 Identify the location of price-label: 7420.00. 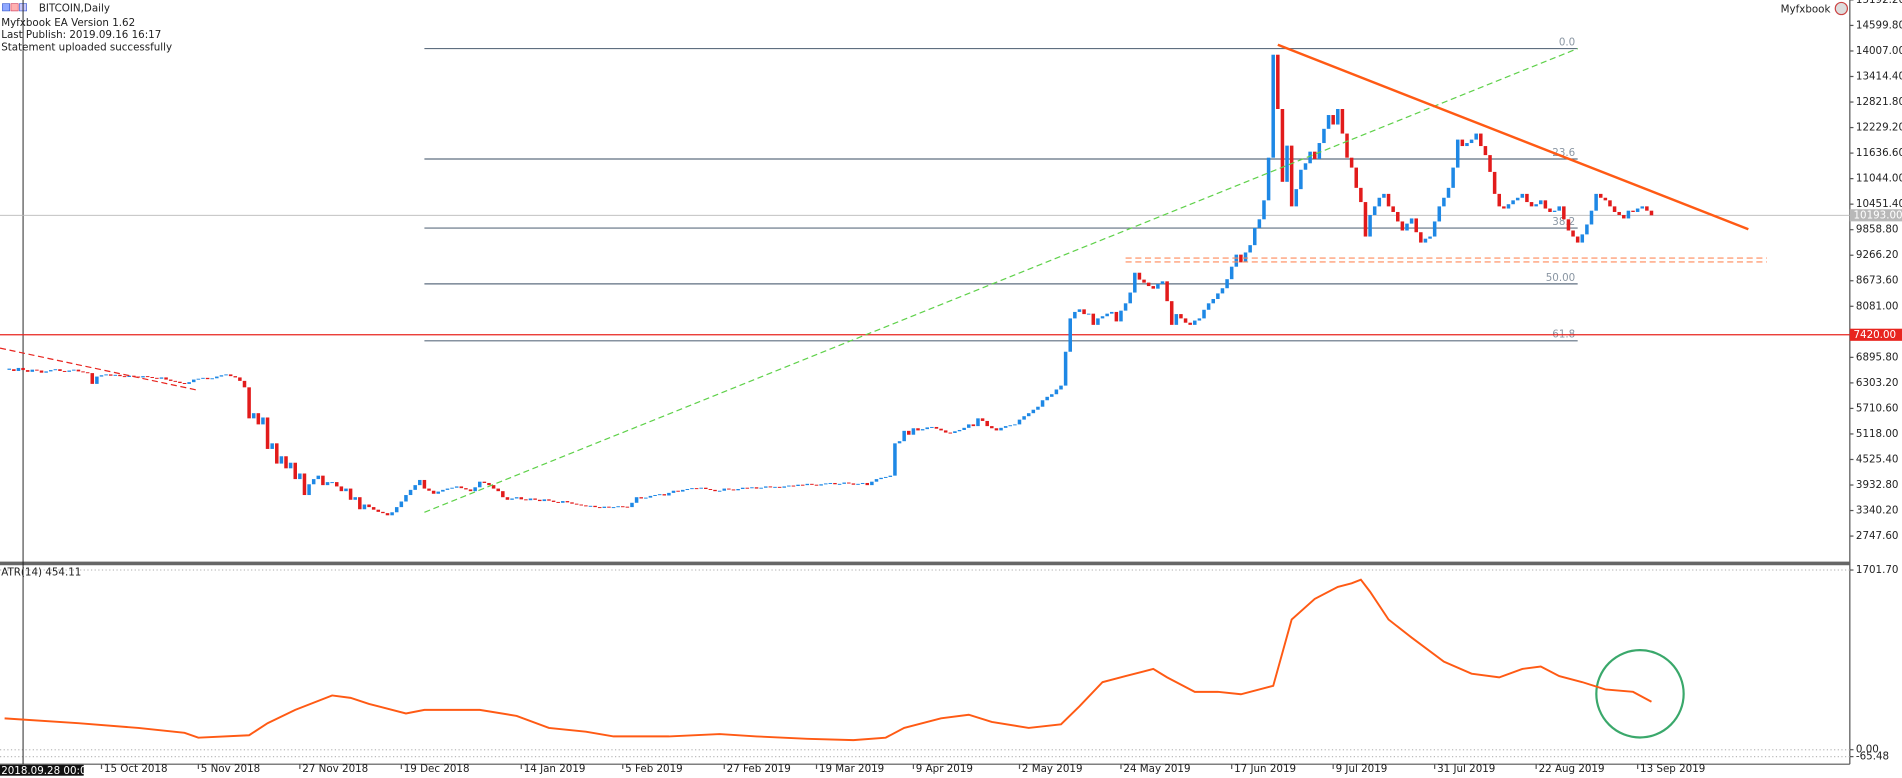
(1874, 335).